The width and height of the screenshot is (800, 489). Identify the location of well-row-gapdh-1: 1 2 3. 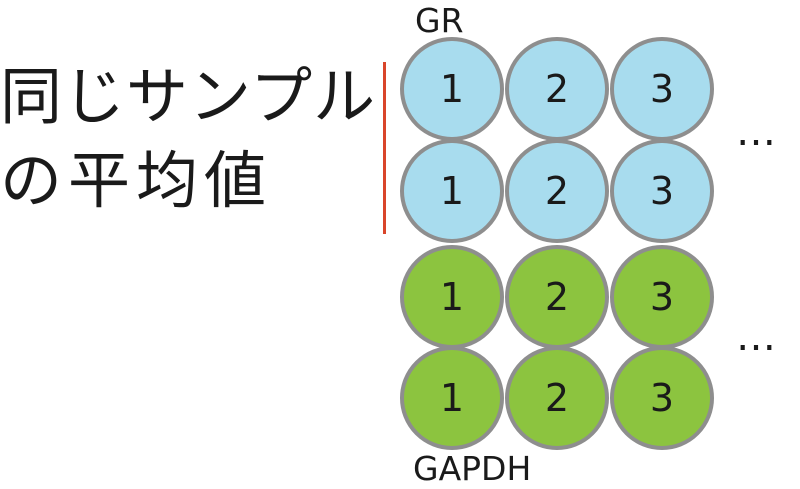
(557, 297).